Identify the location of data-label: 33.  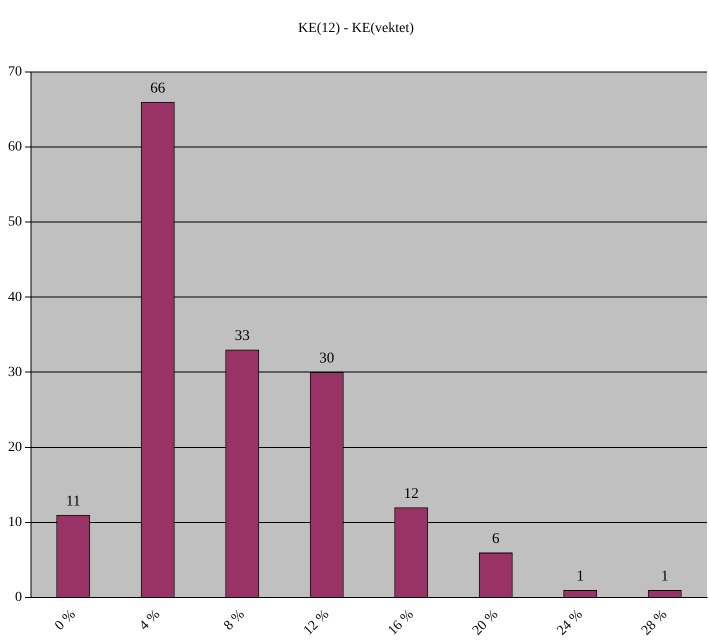
(242, 336).